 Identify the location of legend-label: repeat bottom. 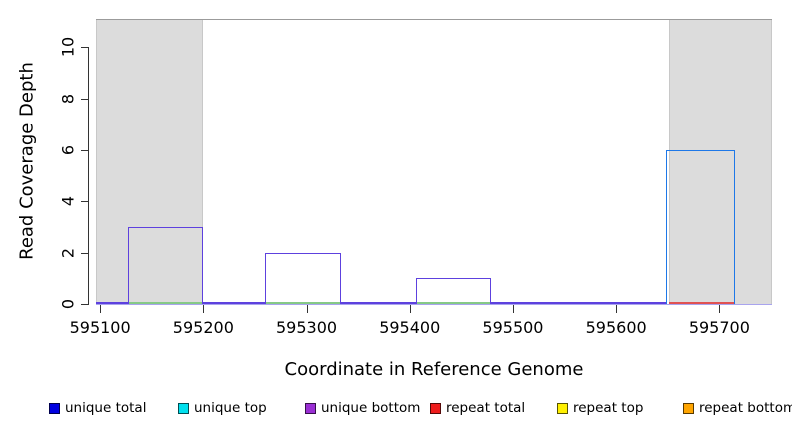
(745, 408).